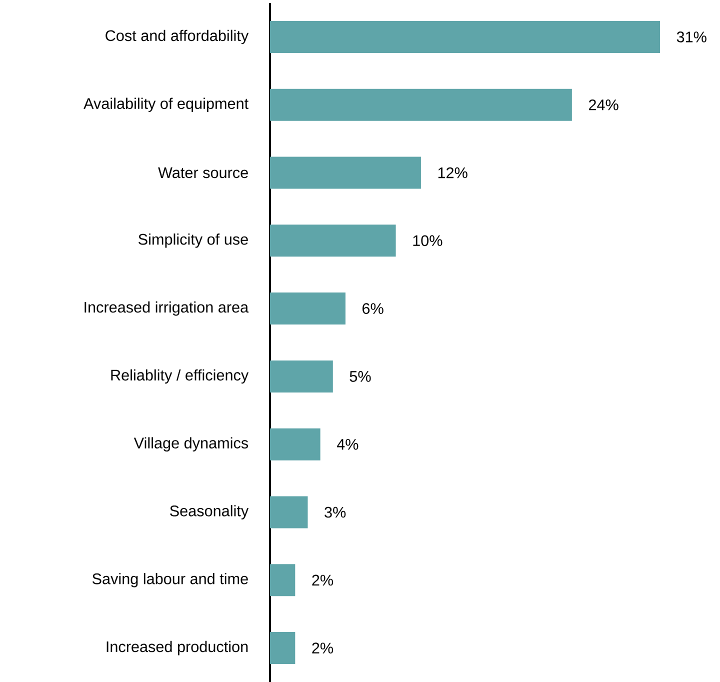 The width and height of the screenshot is (720, 682). Describe the element at coordinates (360, 376) in the screenshot. I see `data-label: 5%` at that location.